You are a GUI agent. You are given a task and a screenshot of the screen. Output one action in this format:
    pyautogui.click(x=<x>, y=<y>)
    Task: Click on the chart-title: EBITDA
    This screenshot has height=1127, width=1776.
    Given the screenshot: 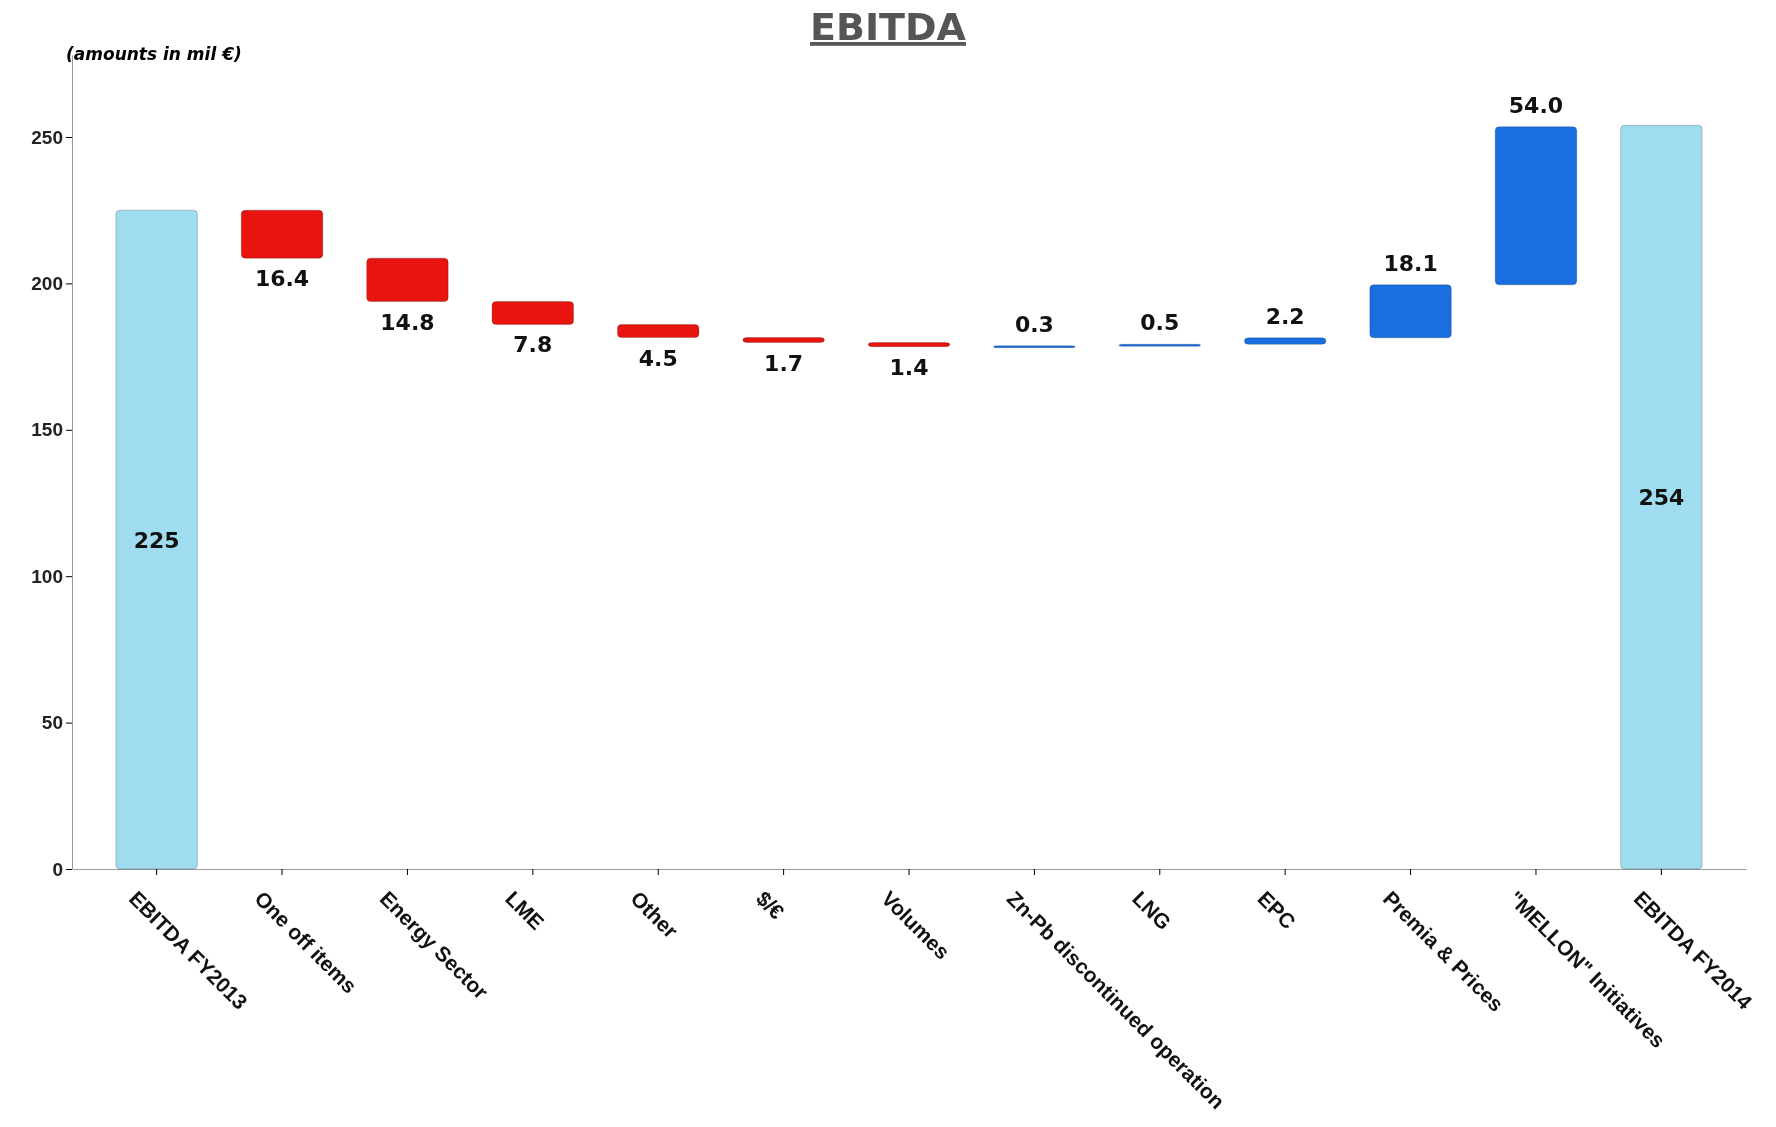 What is the action you would take?
    pyautogui.click(x=888, y=27)
    